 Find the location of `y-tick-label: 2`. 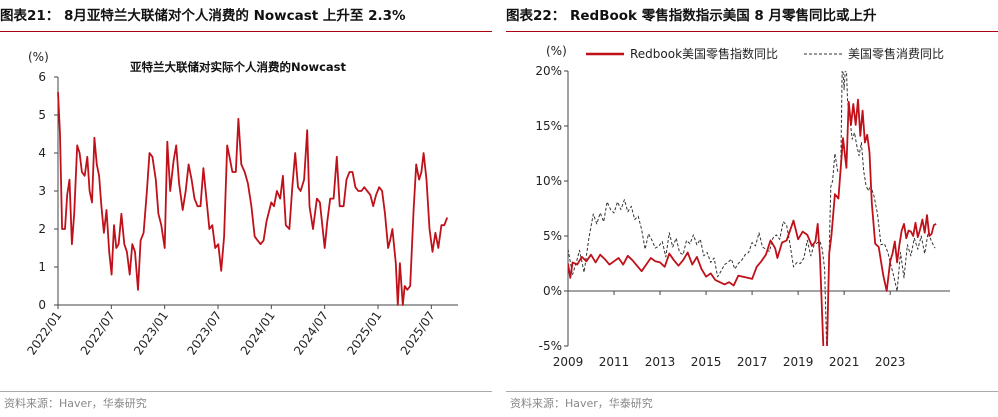

y-tick-label: 2 is located at coordinates (42, 229).